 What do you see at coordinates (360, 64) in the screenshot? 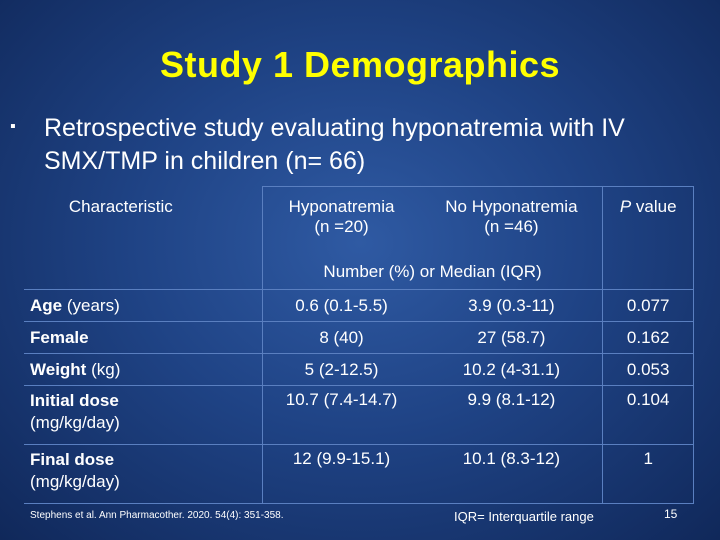
I see `slide-title: Study 1 Demographics` at bounding box center [360, 64].